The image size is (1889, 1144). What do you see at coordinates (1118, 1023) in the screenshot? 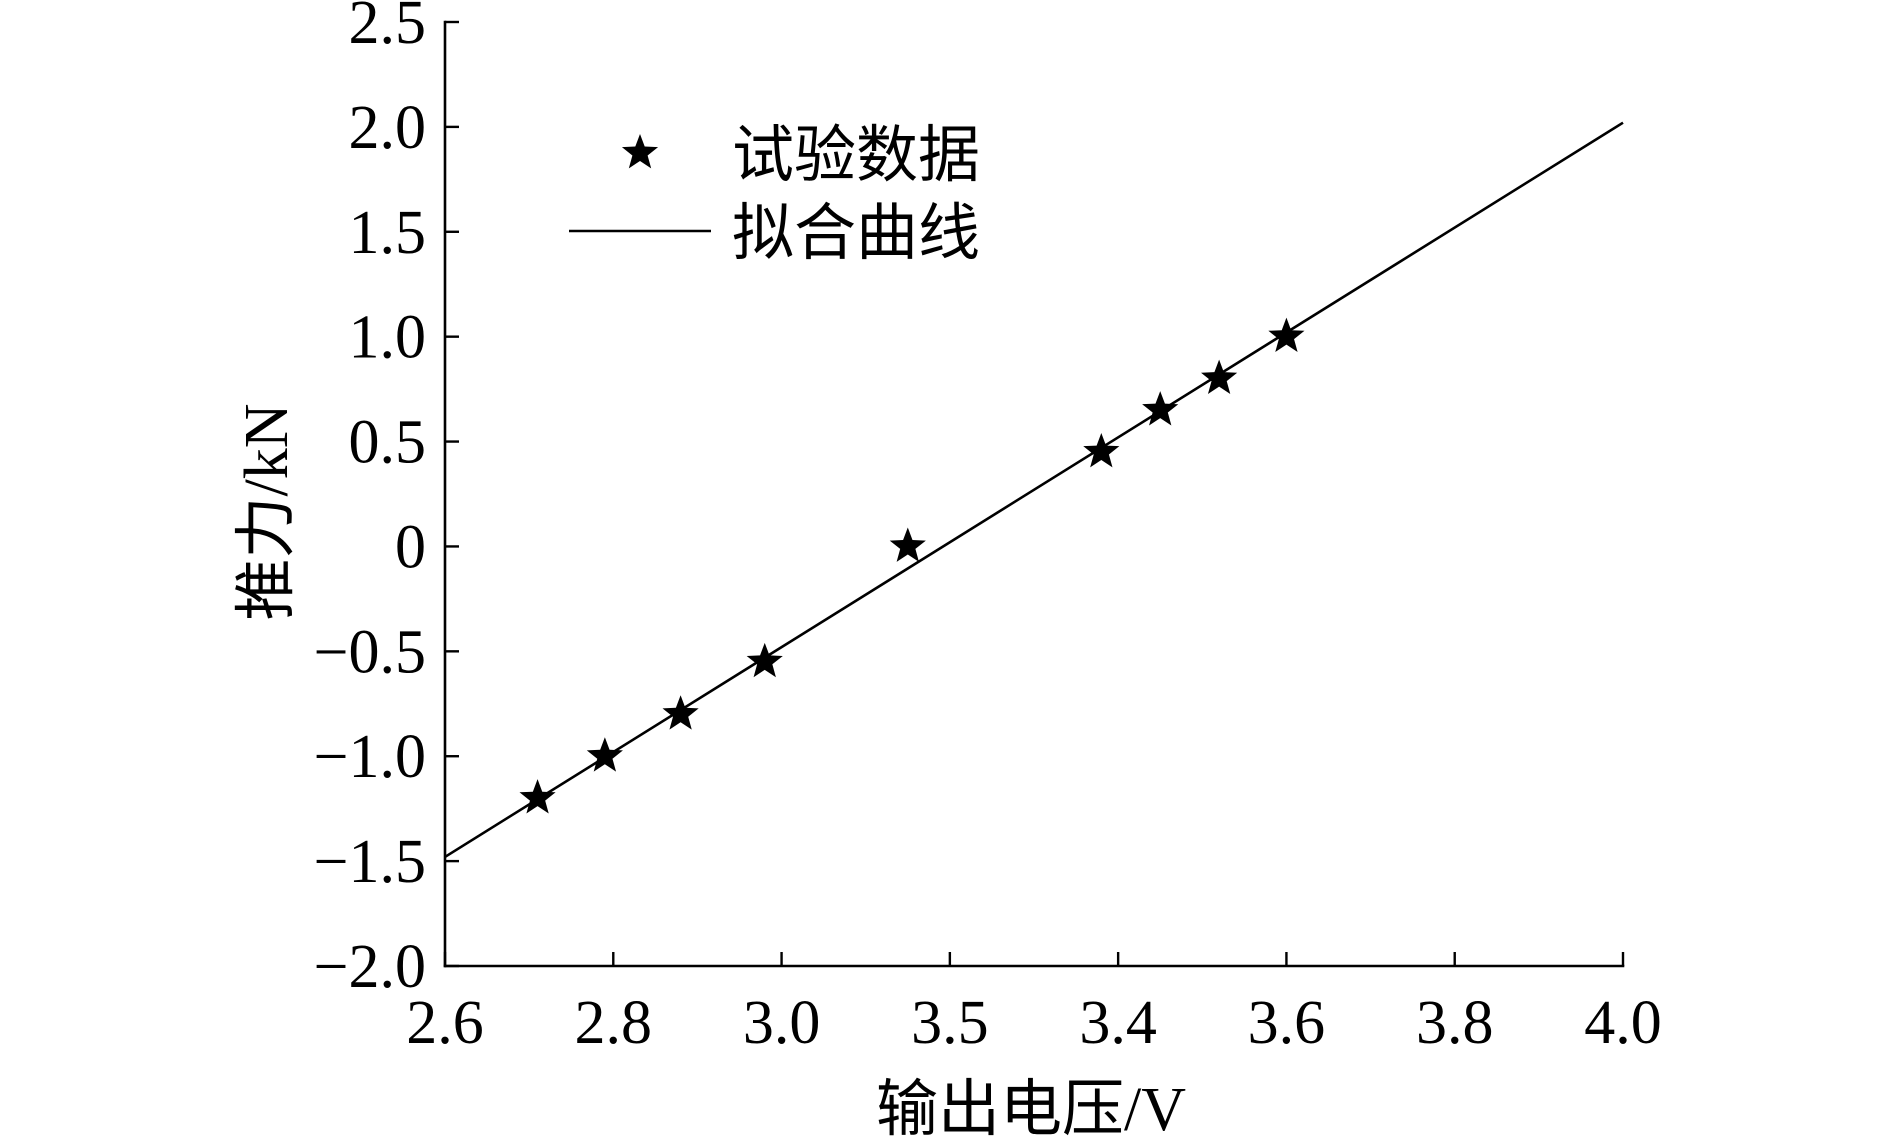
I see `x-tick-label: 3.4` at bounding box center [1118, 1023].